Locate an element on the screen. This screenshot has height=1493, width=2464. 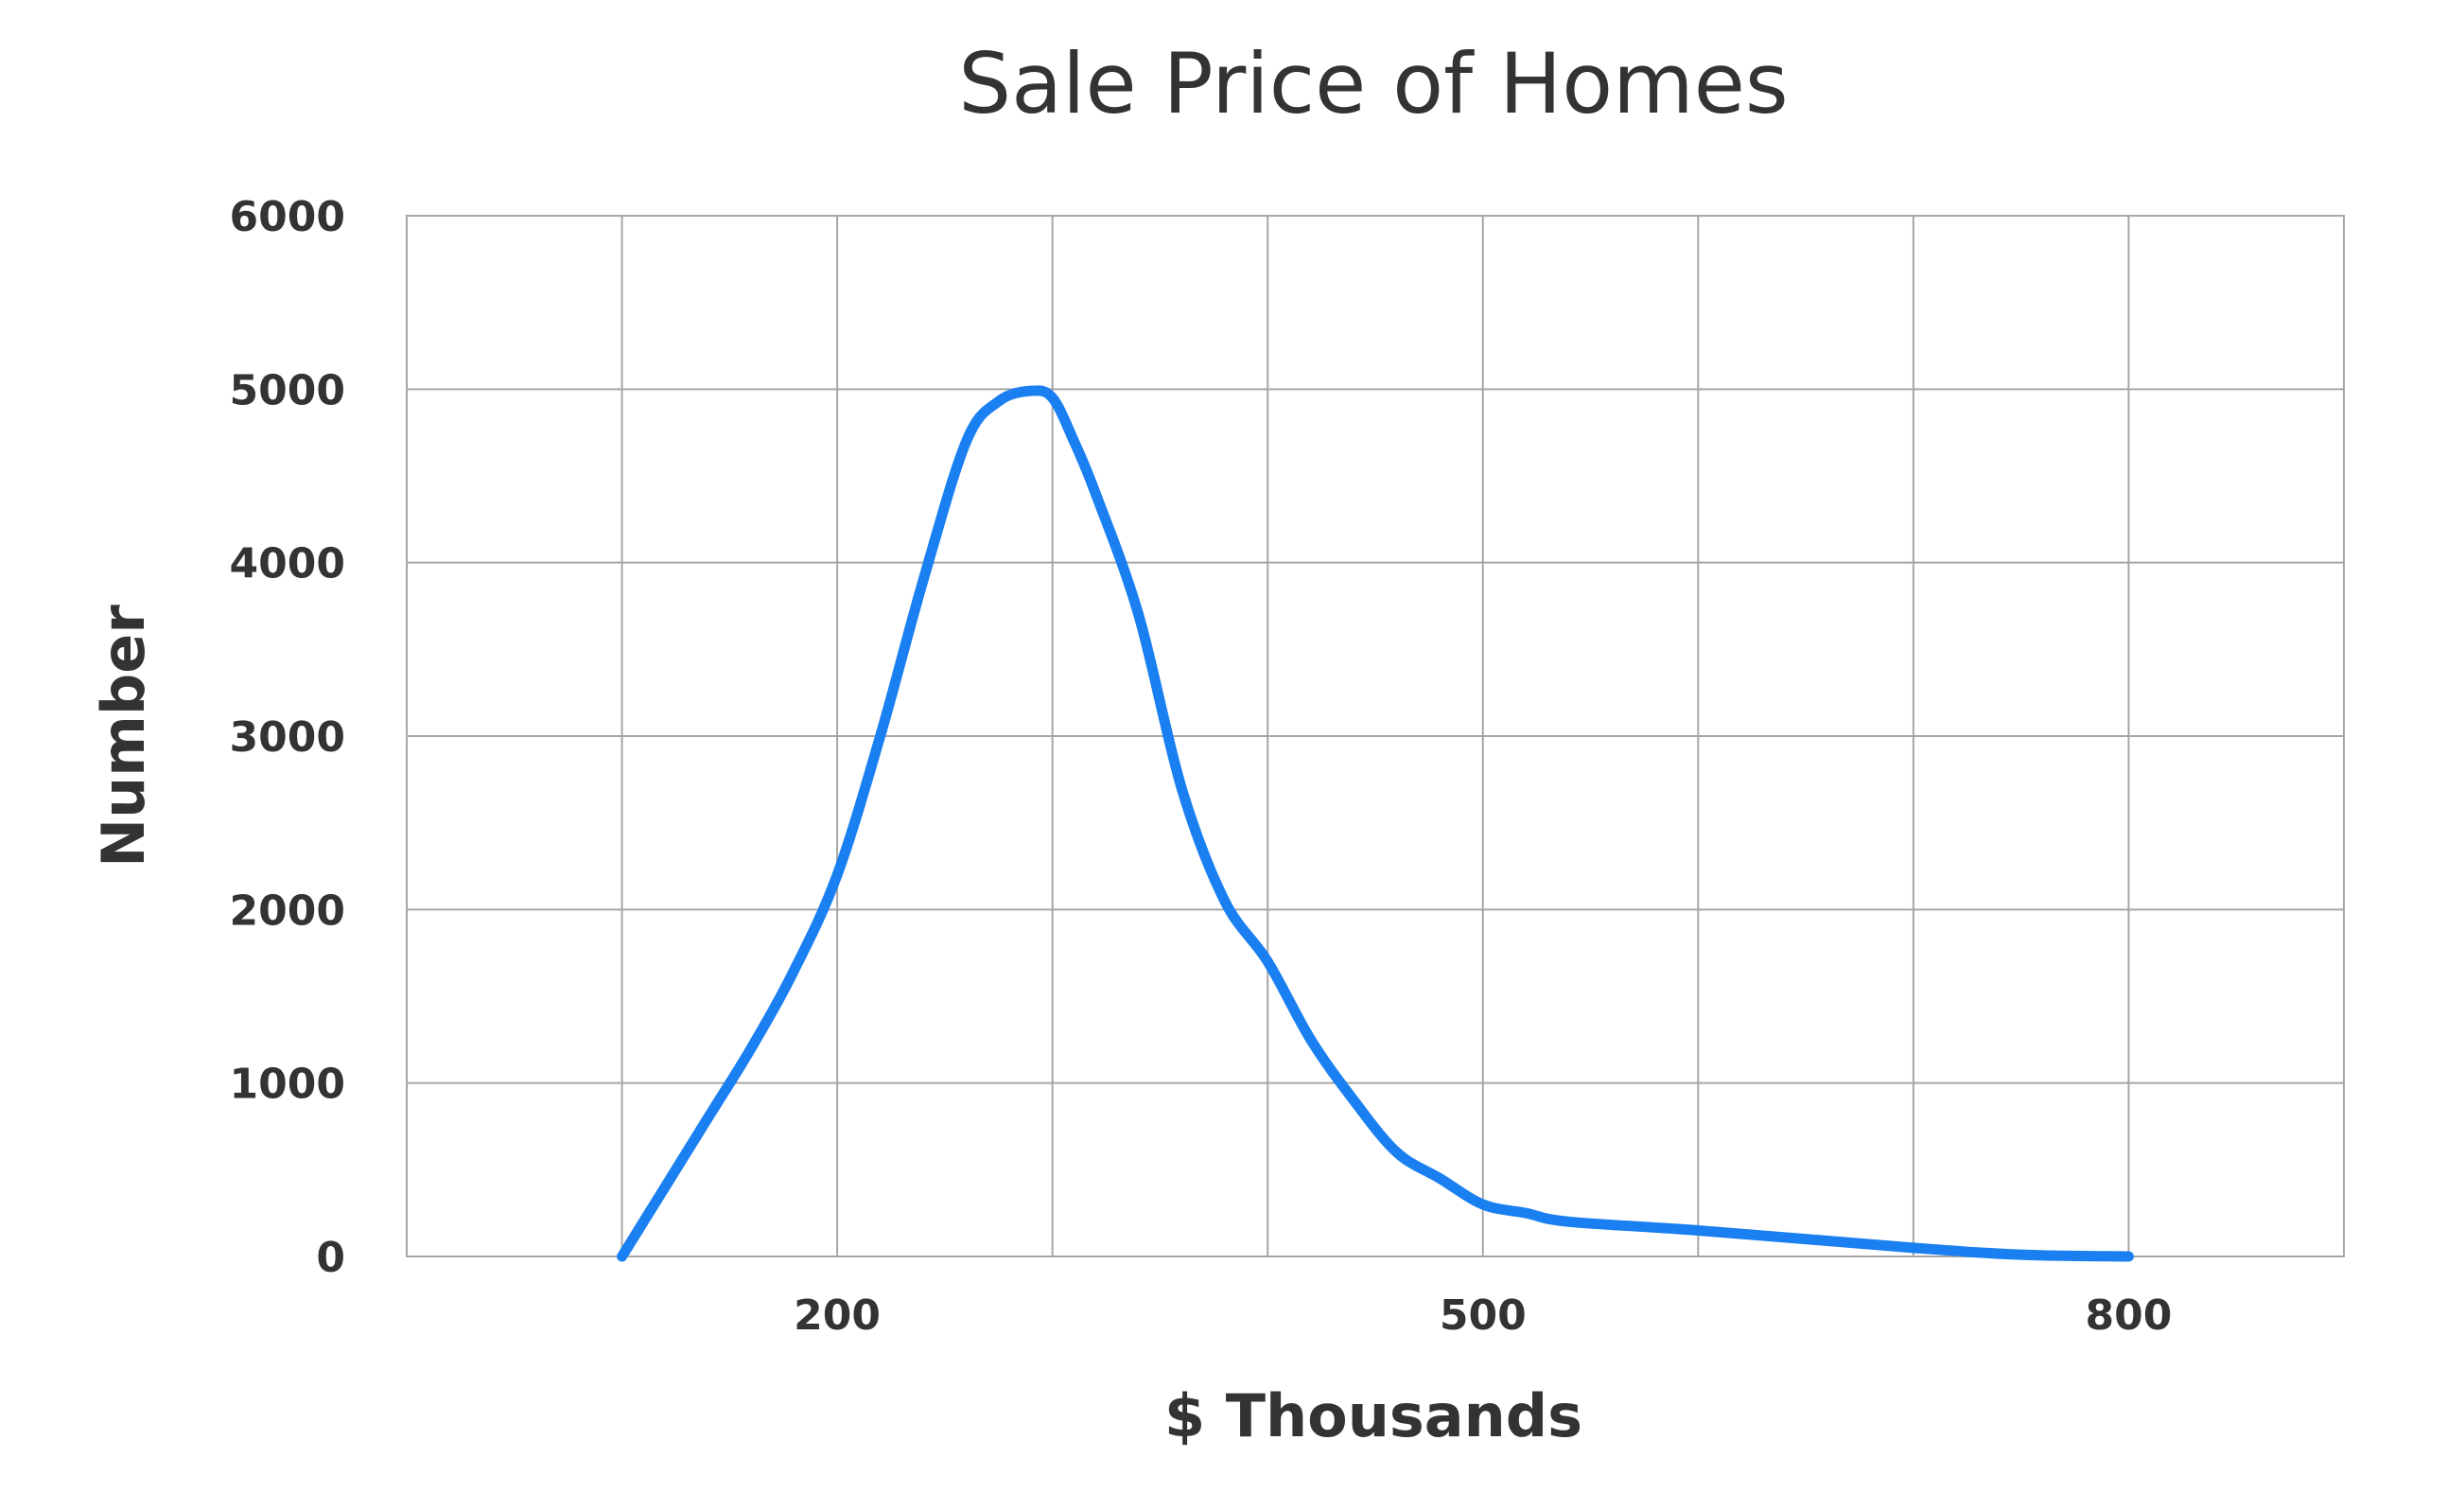
x-tick-label-500: 500 is located at coordinates (1483, 1315).